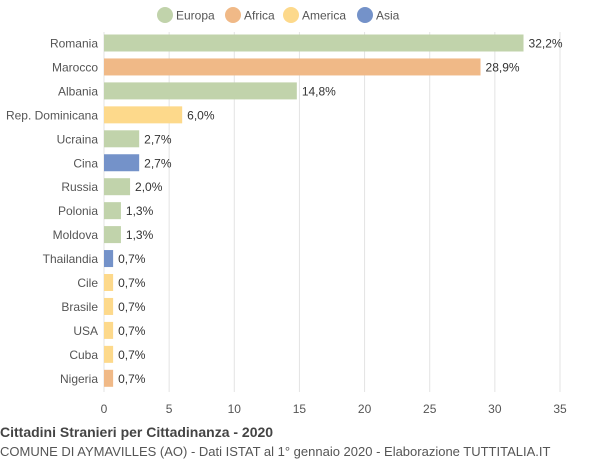 Image resolution: width=600 pixels, height=460 pixels. Describe the element at coordinates (319, 91) in the screenshot. I see `value-label: 14,8%` at that location.